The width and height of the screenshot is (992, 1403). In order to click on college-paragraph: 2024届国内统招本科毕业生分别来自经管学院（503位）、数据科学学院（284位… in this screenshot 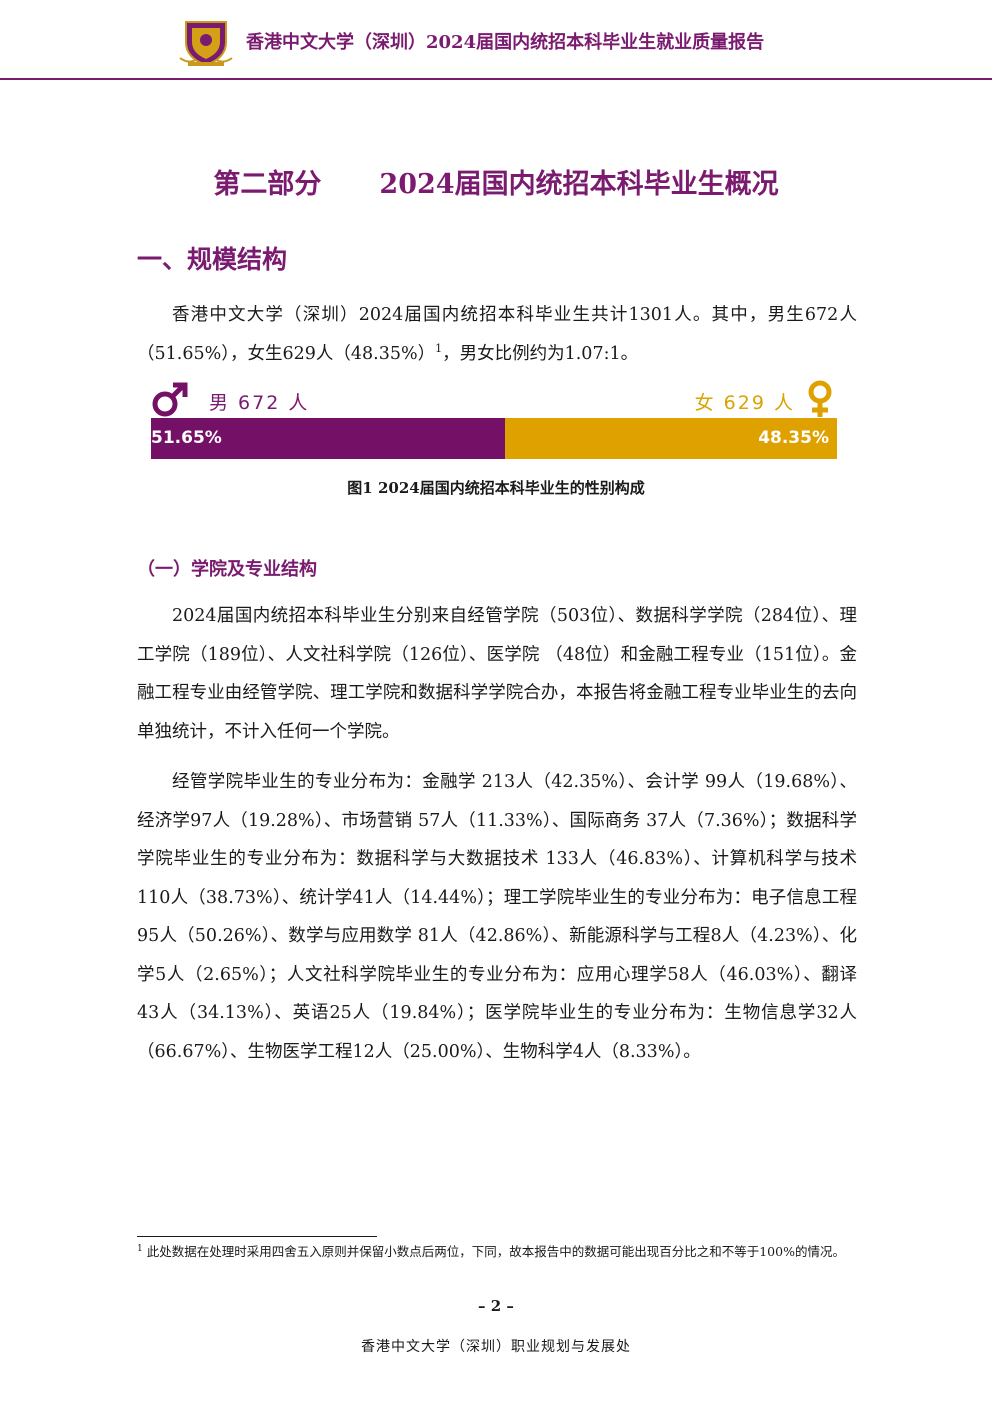, I will do `click(497, 674)`.